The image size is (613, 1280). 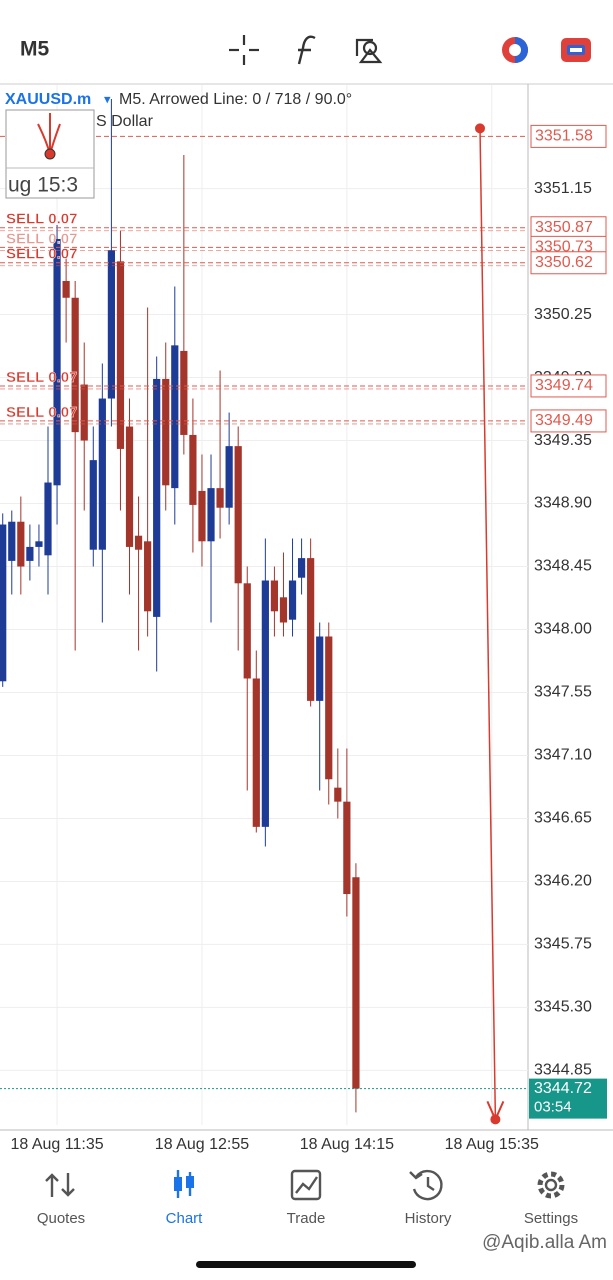 What do you see at coordinates (56, 1144) in the screenshot?
I see `x-tick-label: 18 Aug 11:35` at bounding box center [56, 1144].